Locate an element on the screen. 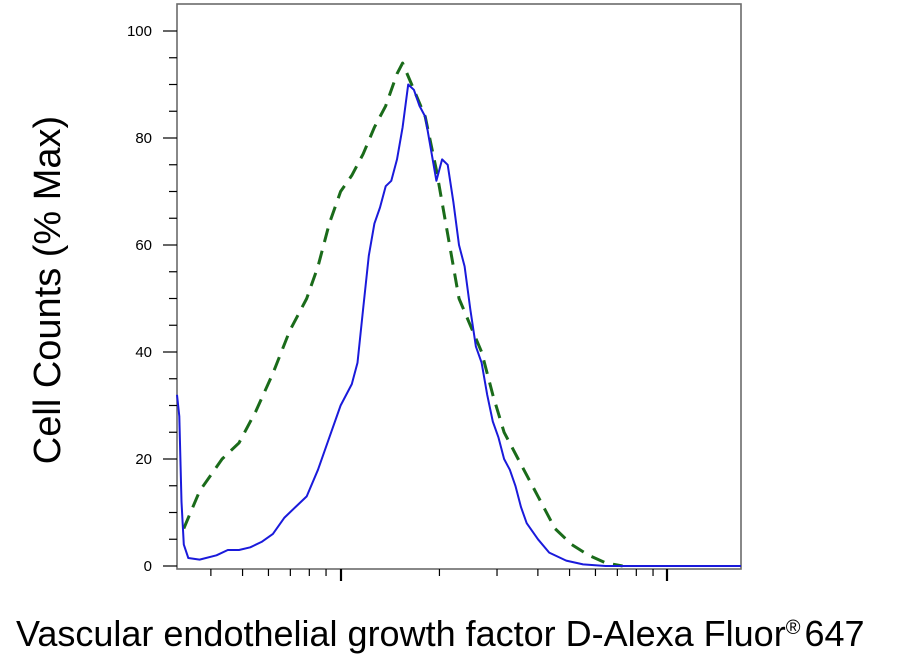 The image size is (916, 663). y-axis-label: Cell Counts (% Max) is located at coordinates (48, 290).